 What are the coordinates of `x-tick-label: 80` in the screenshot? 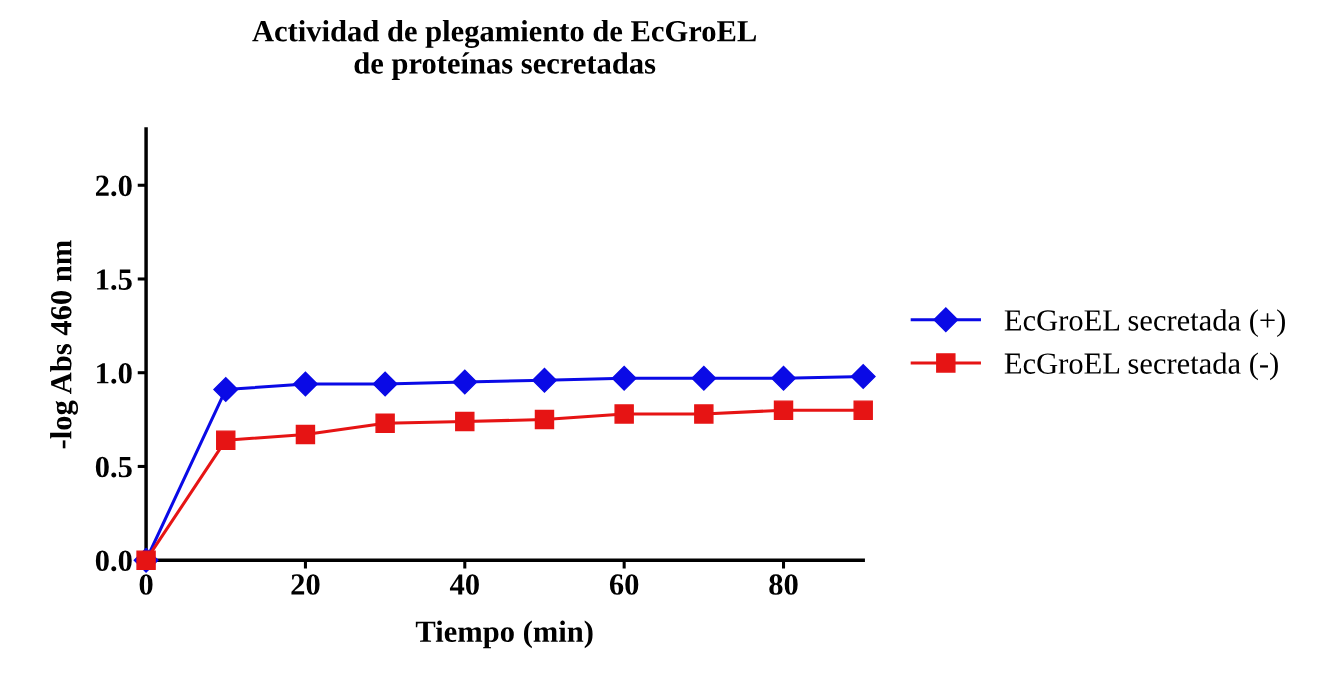 It's located at (783, 584).